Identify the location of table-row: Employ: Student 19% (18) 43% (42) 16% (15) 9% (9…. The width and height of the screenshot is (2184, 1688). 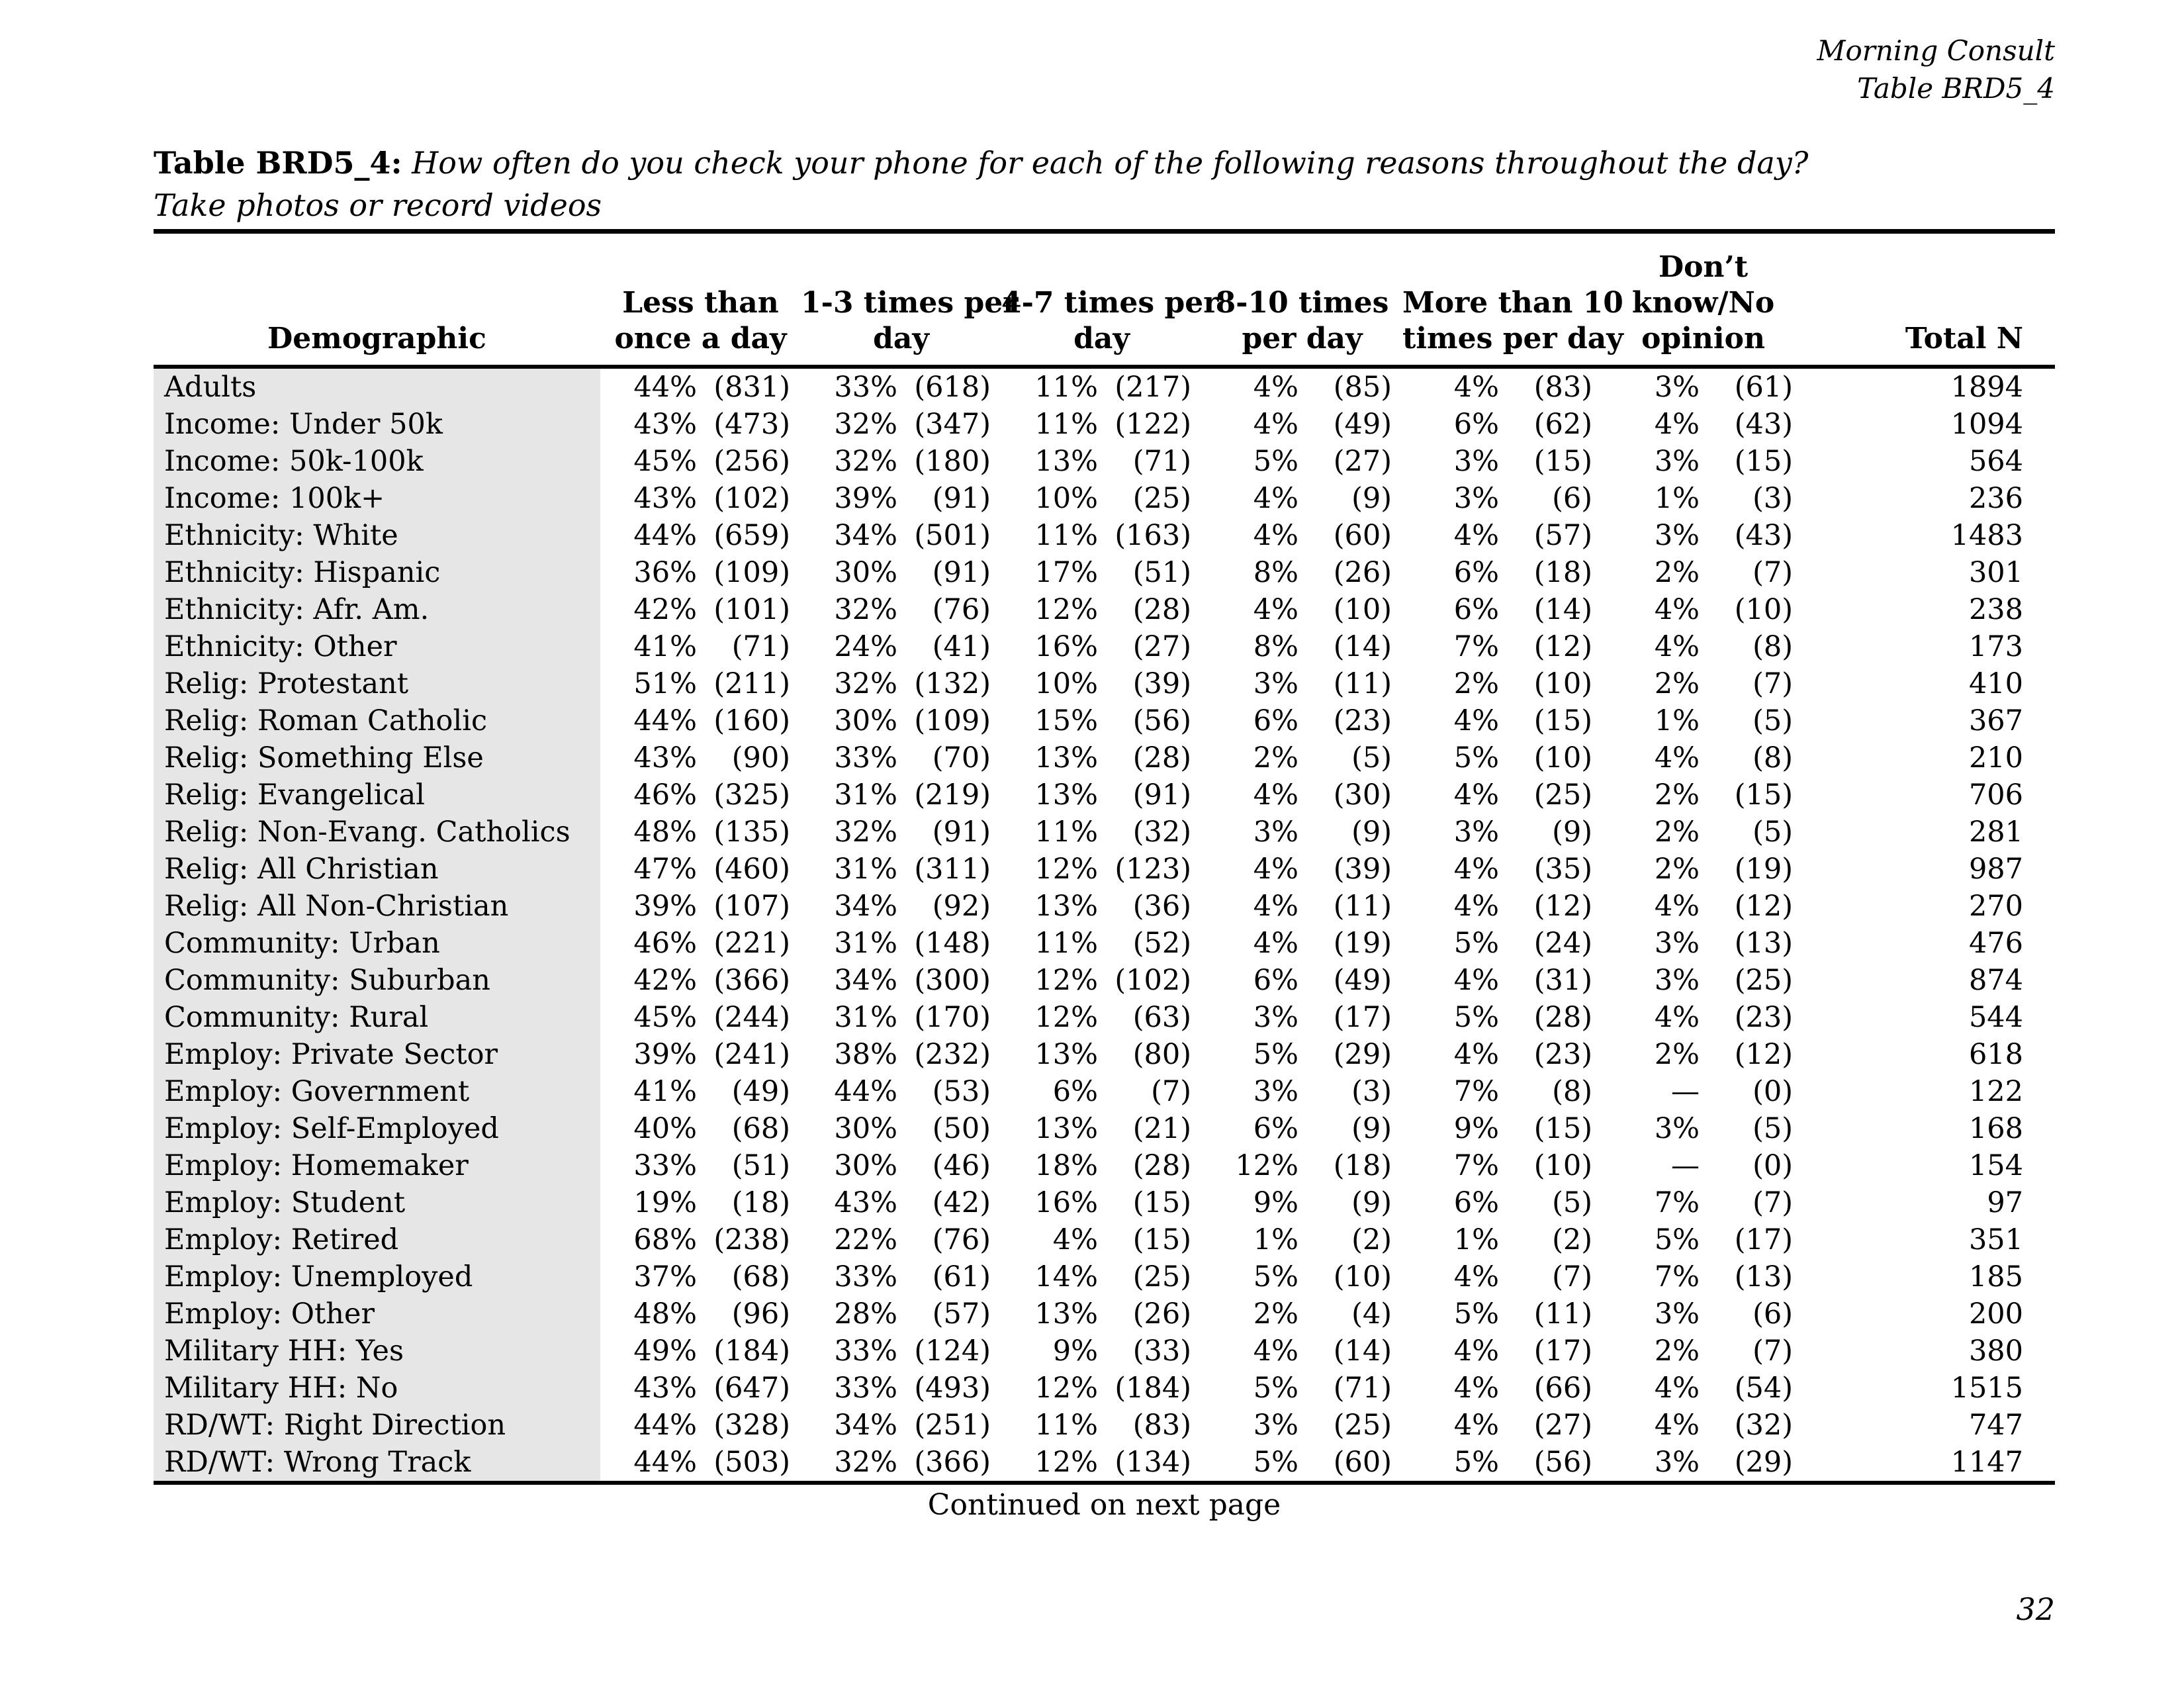
(1104, 1202).